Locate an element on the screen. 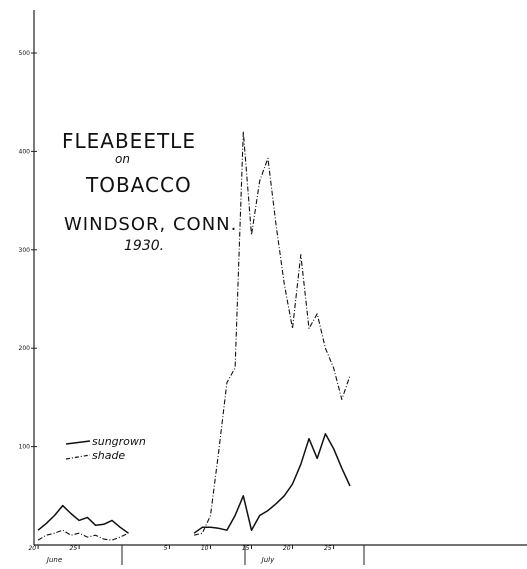 This screenshot has width=527, height=569. y-tick-label: 500 is located at coordinates (25, 53).